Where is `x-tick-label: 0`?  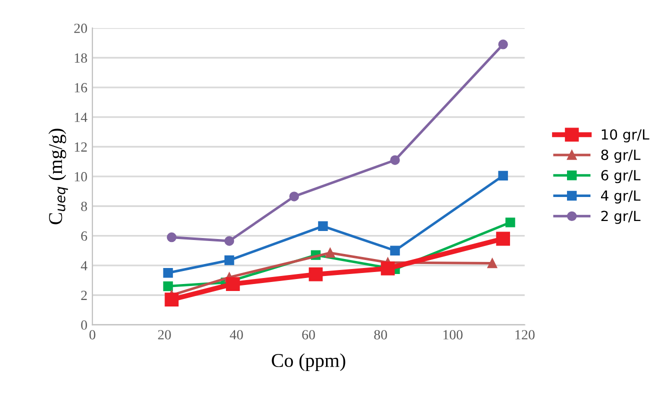
x-tick-label: 0 is located at coordinates (92, 335).